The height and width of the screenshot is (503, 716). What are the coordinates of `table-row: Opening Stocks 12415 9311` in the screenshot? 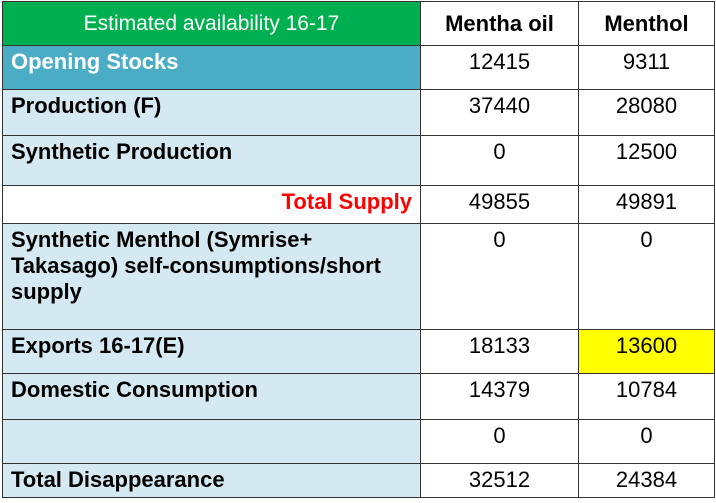 It's located at (358, 67).